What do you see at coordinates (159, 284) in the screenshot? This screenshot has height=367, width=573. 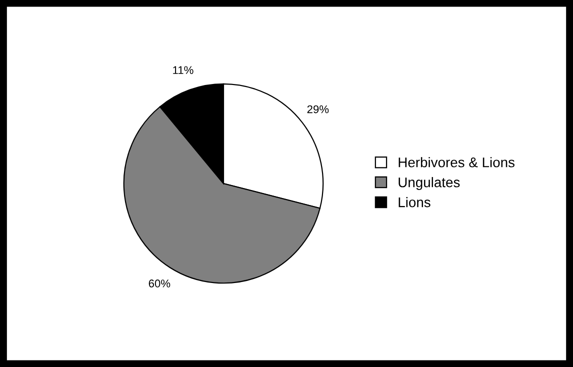 I see `data-label: 60%` at bounding box center [159, 284].